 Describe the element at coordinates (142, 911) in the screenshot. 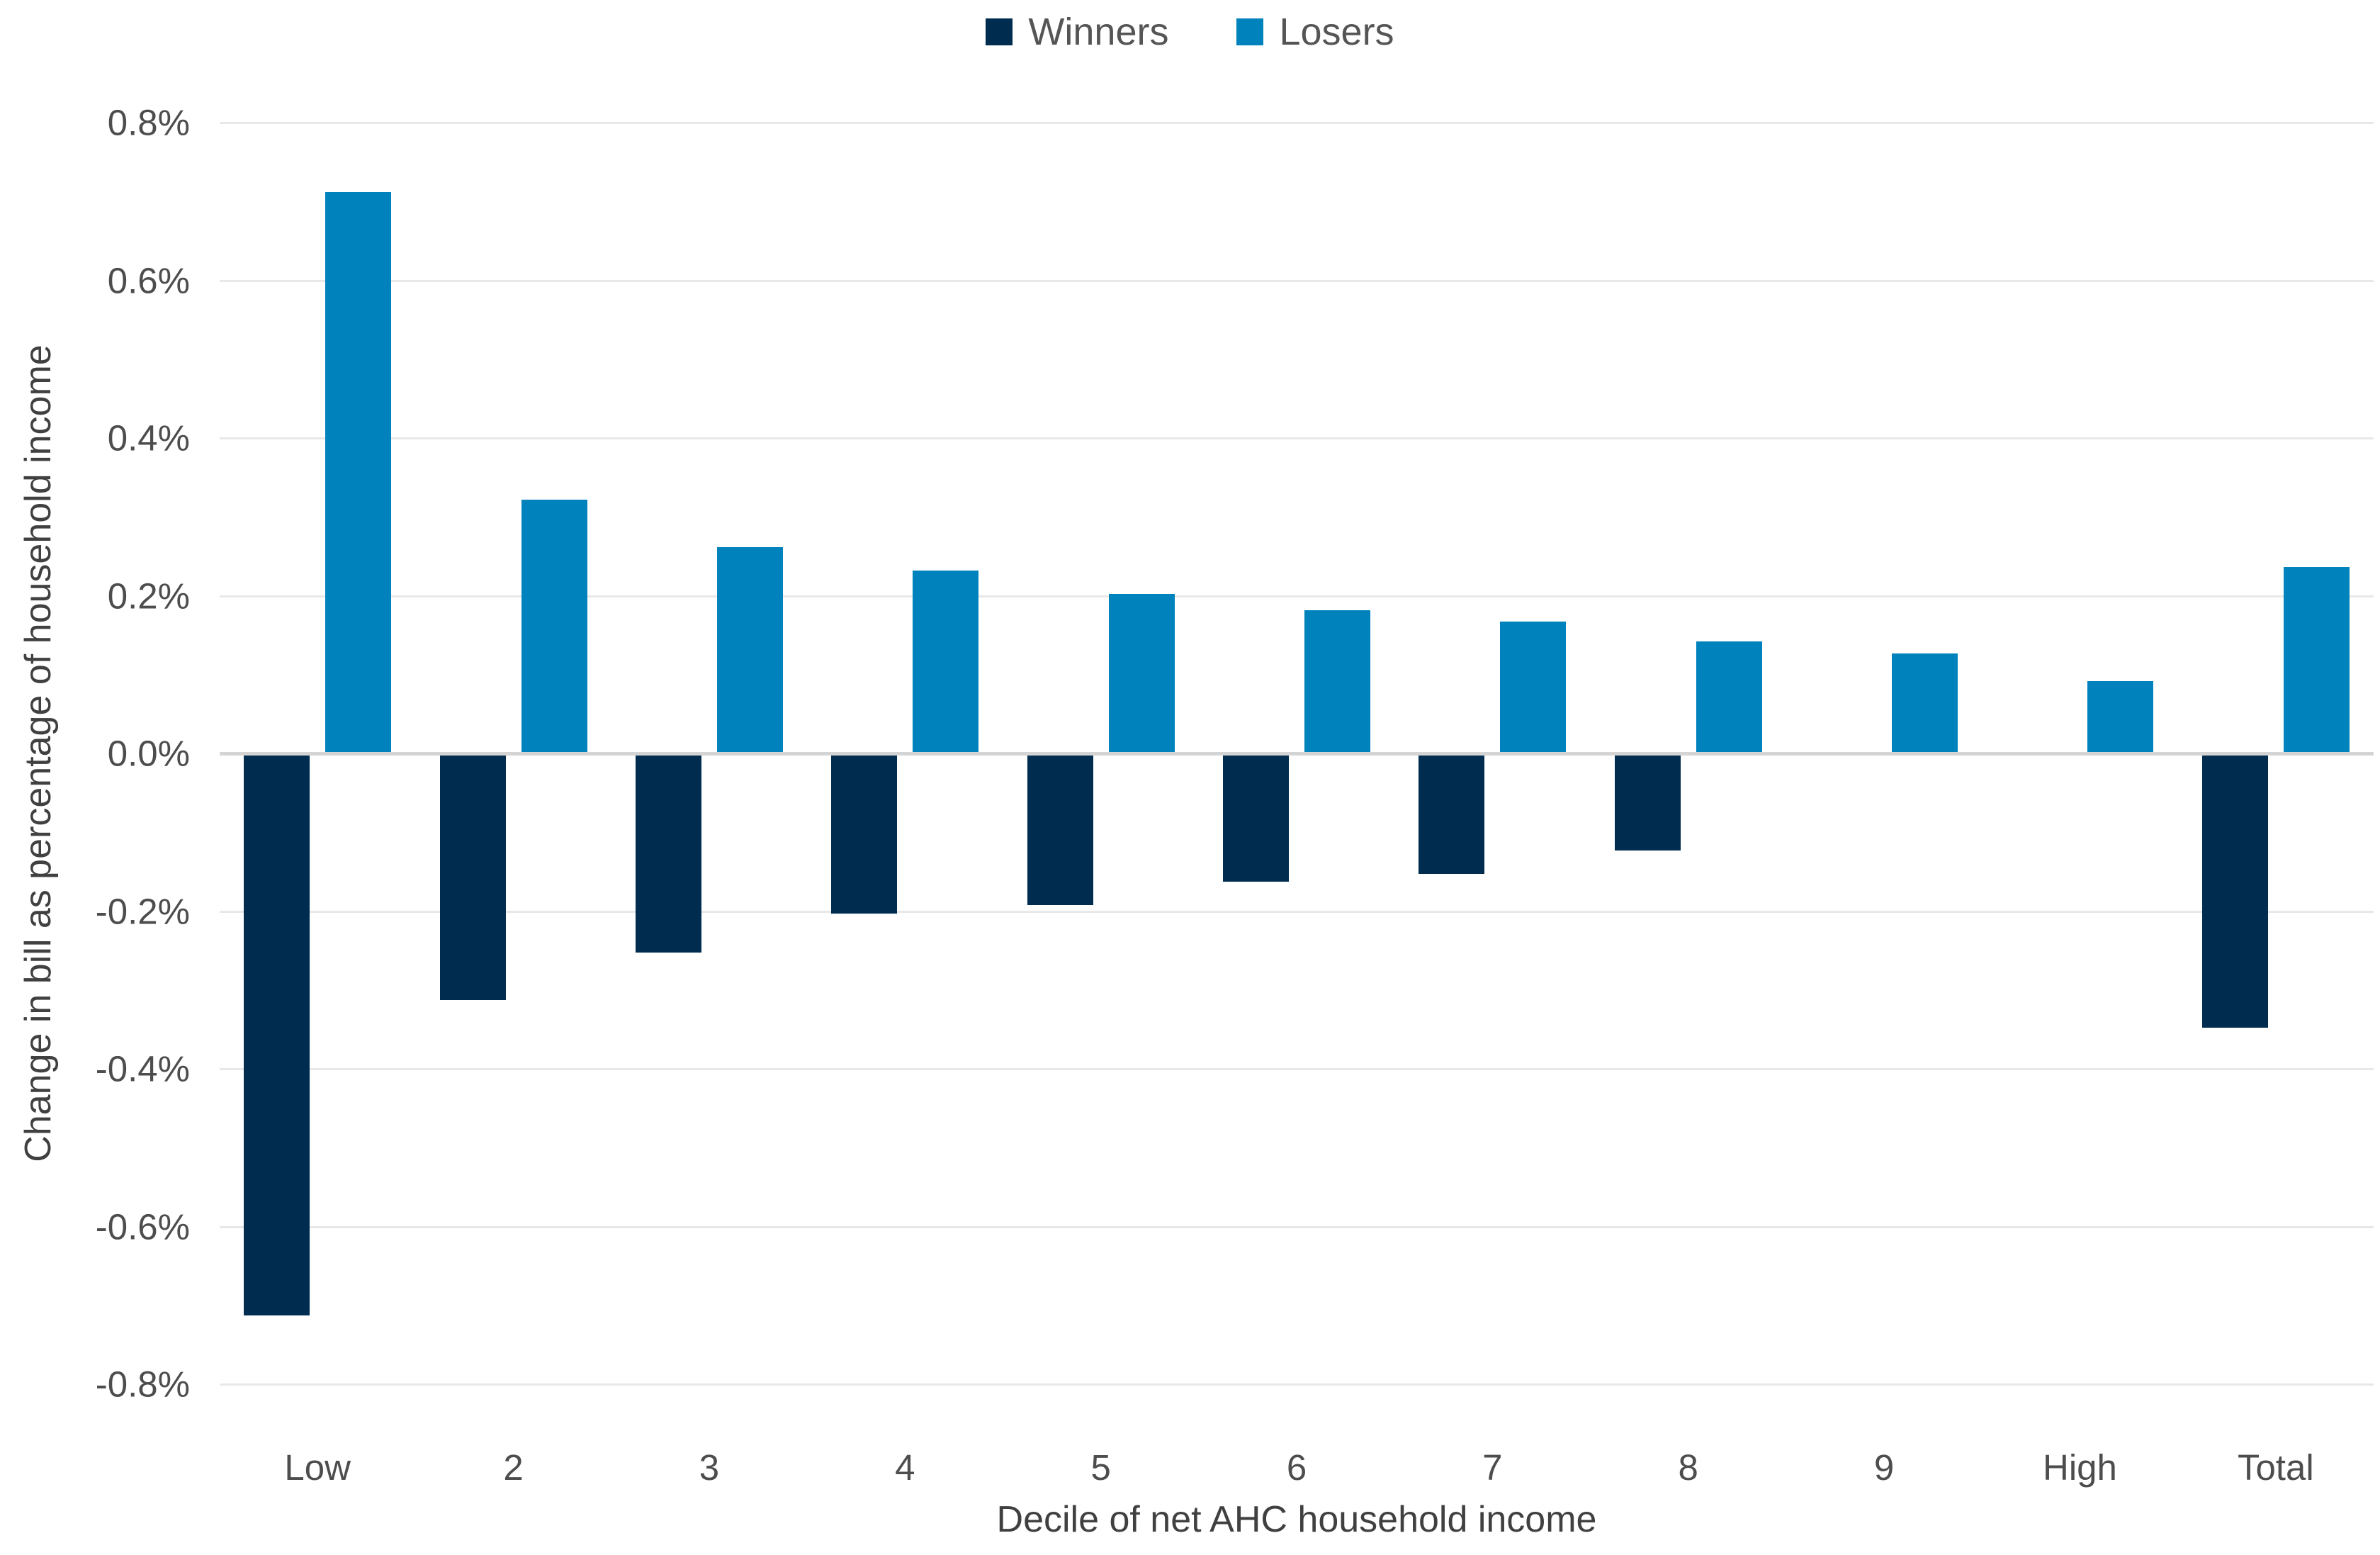

I see `y-tick-label: -0.2%` at that location.